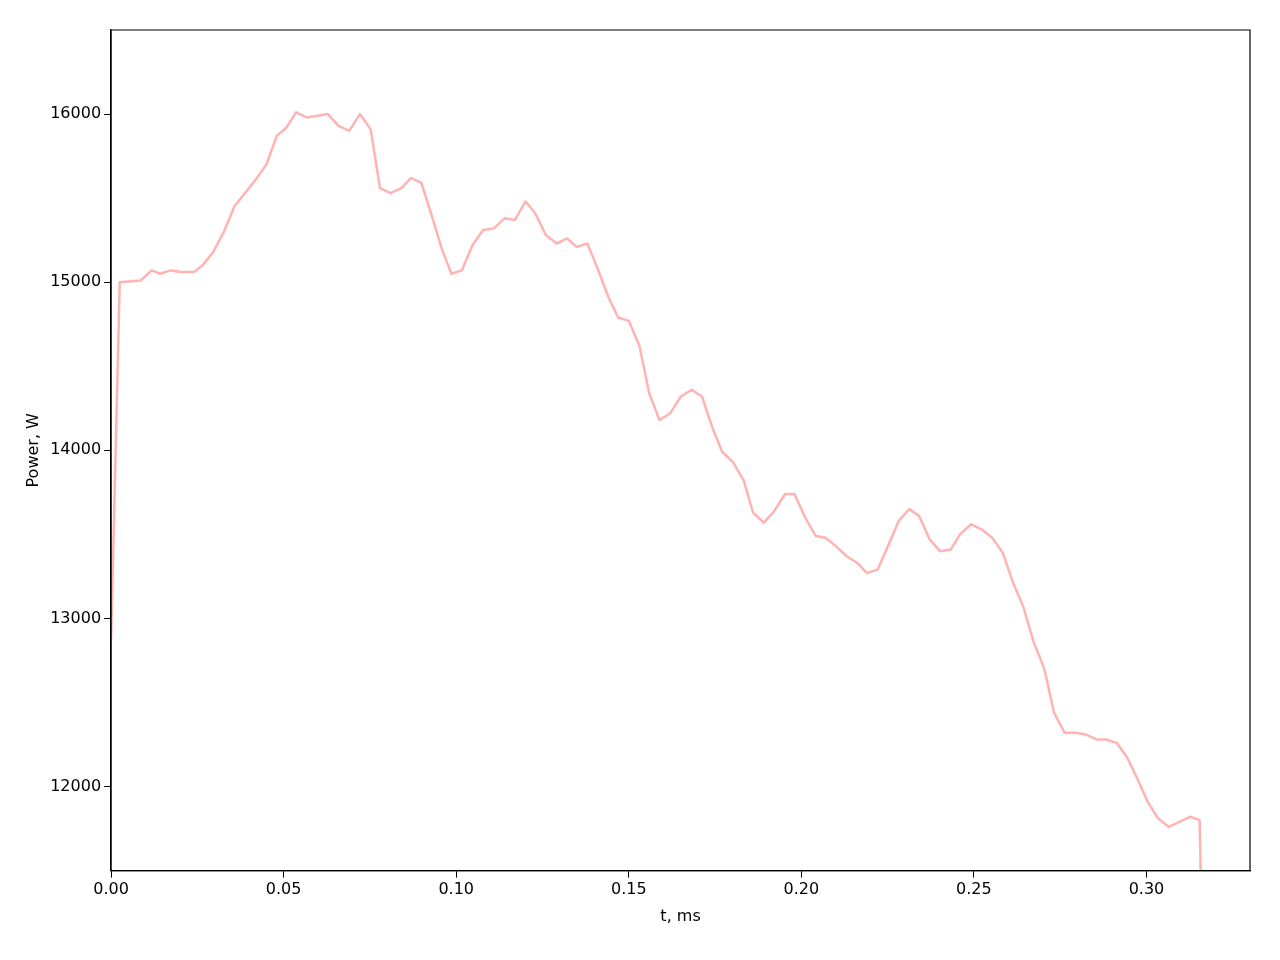  Describe the element at coordinates (628, 889) in the screenshot. I see `x-tick-label: 0.15` at that location.